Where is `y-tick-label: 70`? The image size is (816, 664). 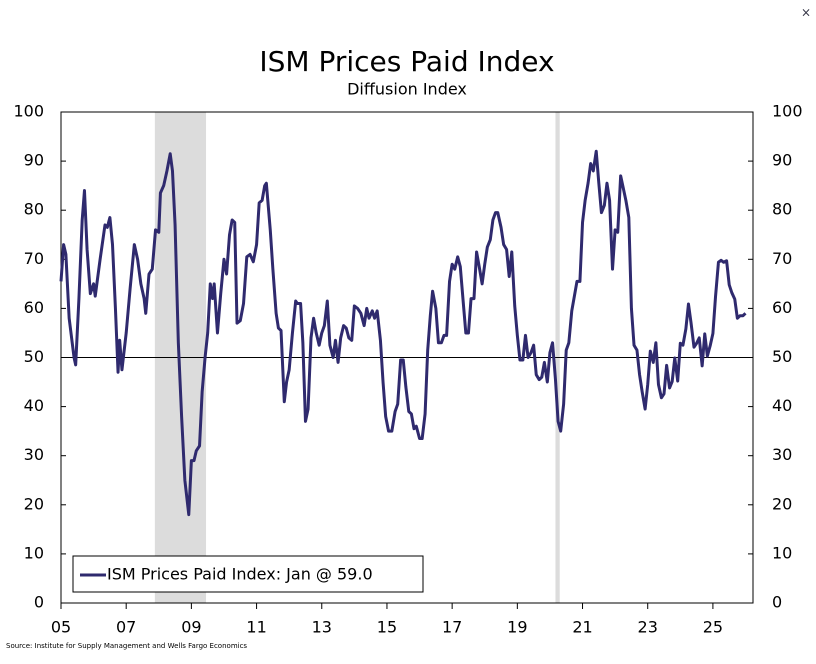 y-tick-label: 70 is located at coordinates (34, 258).